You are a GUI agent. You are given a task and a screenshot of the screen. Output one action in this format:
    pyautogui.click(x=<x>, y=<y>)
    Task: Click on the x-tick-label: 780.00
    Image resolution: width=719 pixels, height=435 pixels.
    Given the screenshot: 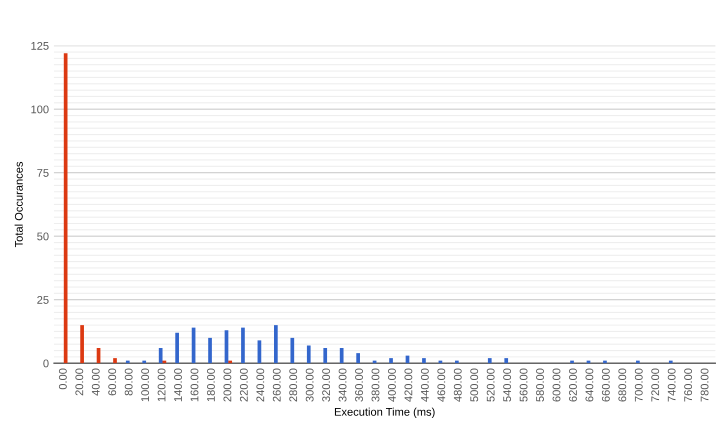 What is the action you would take?
    pyautogui.click(x=704, y=385)
    